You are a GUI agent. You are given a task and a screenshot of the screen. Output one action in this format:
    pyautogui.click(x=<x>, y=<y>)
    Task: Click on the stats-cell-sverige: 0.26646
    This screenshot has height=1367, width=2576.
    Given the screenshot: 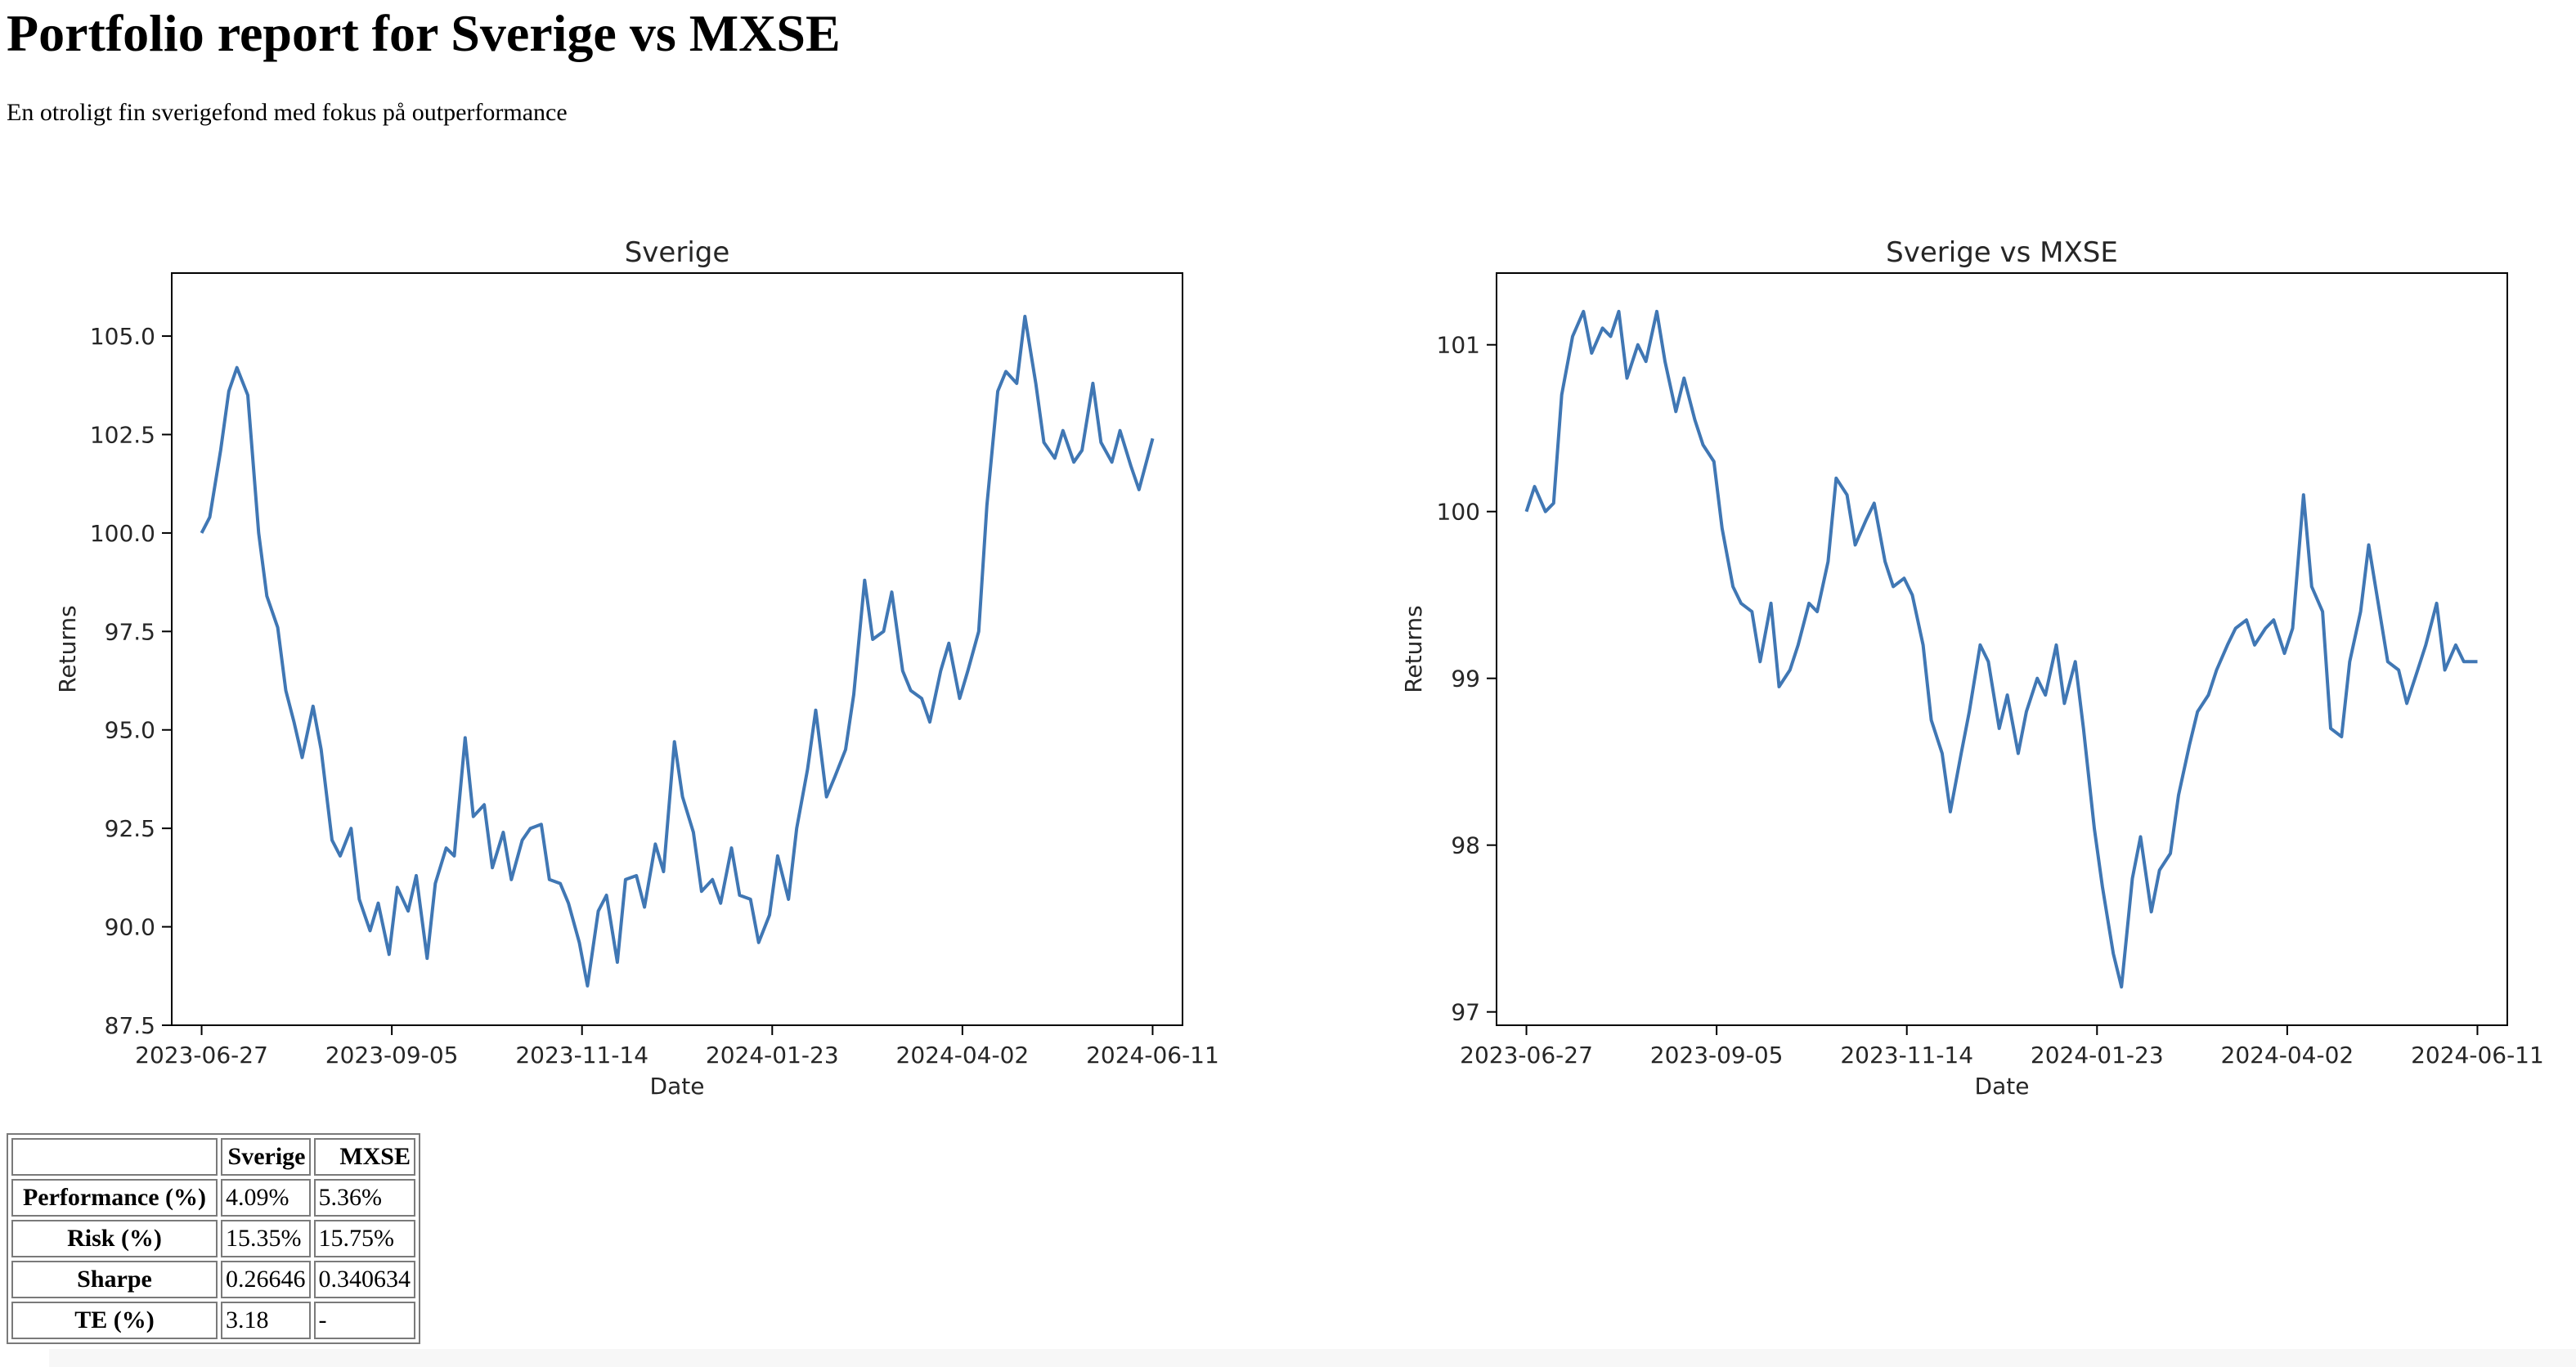 What is the action you would take?
    pyautogui.click(x=266, y=1279)
    